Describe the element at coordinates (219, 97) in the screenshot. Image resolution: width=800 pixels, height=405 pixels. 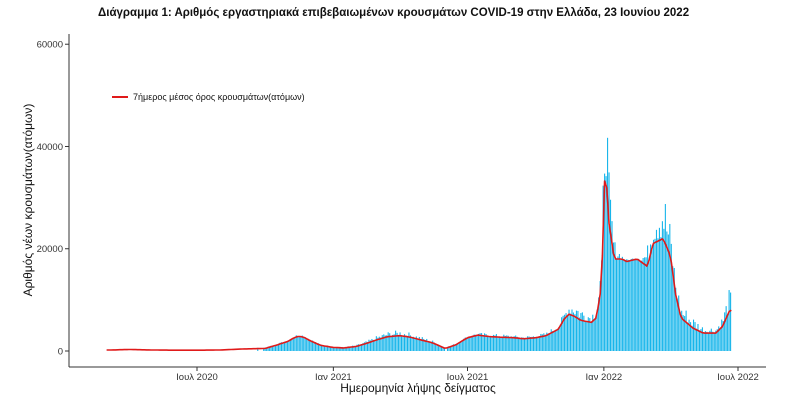
I see `legend-label: 7ήμερος μέσος όρος κρουσμάτων(ατόμων)` at that location.